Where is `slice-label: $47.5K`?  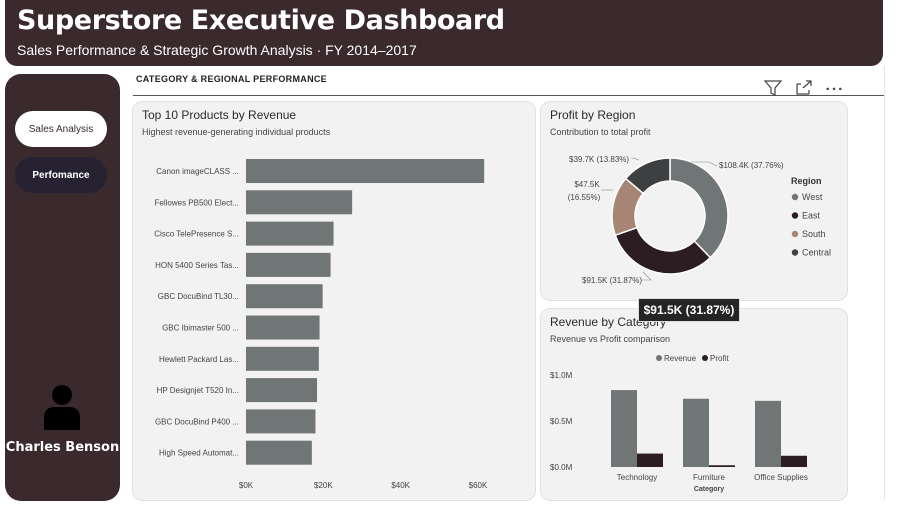
slice-label: $47.5K is located at coordinates (587, 184).